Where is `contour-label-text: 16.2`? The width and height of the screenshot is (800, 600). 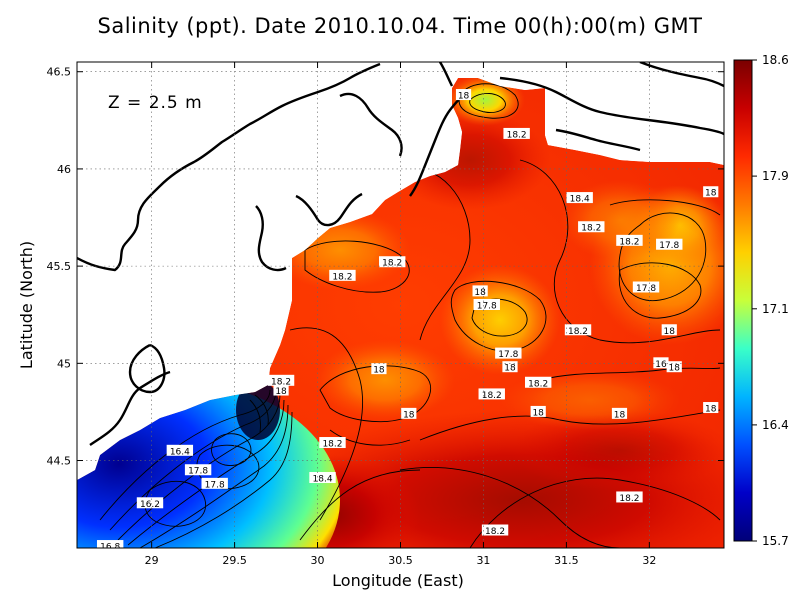
contour-label-text: 16.2 is located at coordinates (150, 505).